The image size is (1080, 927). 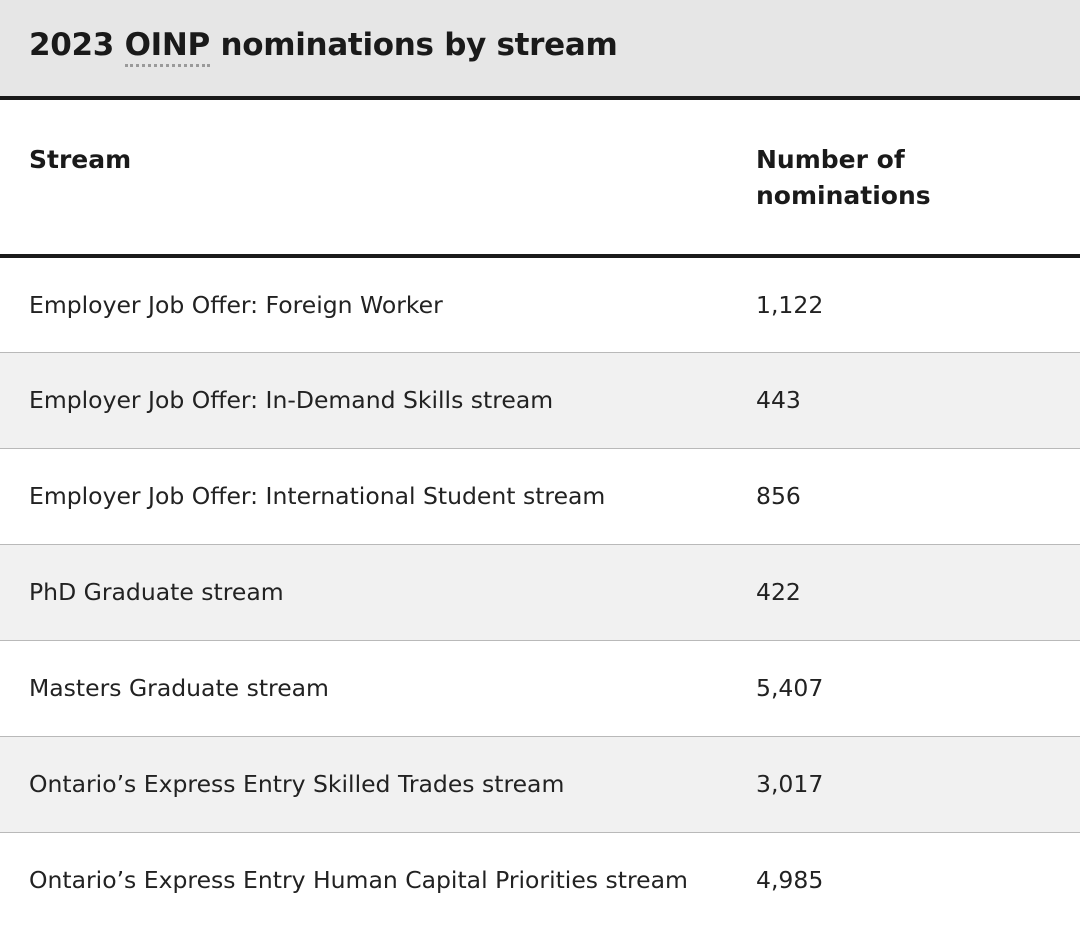 What do you see at coordinates (790, 880) in the screenshot?
I see `count-cell: 4,985` at bounding box center [790, 880].